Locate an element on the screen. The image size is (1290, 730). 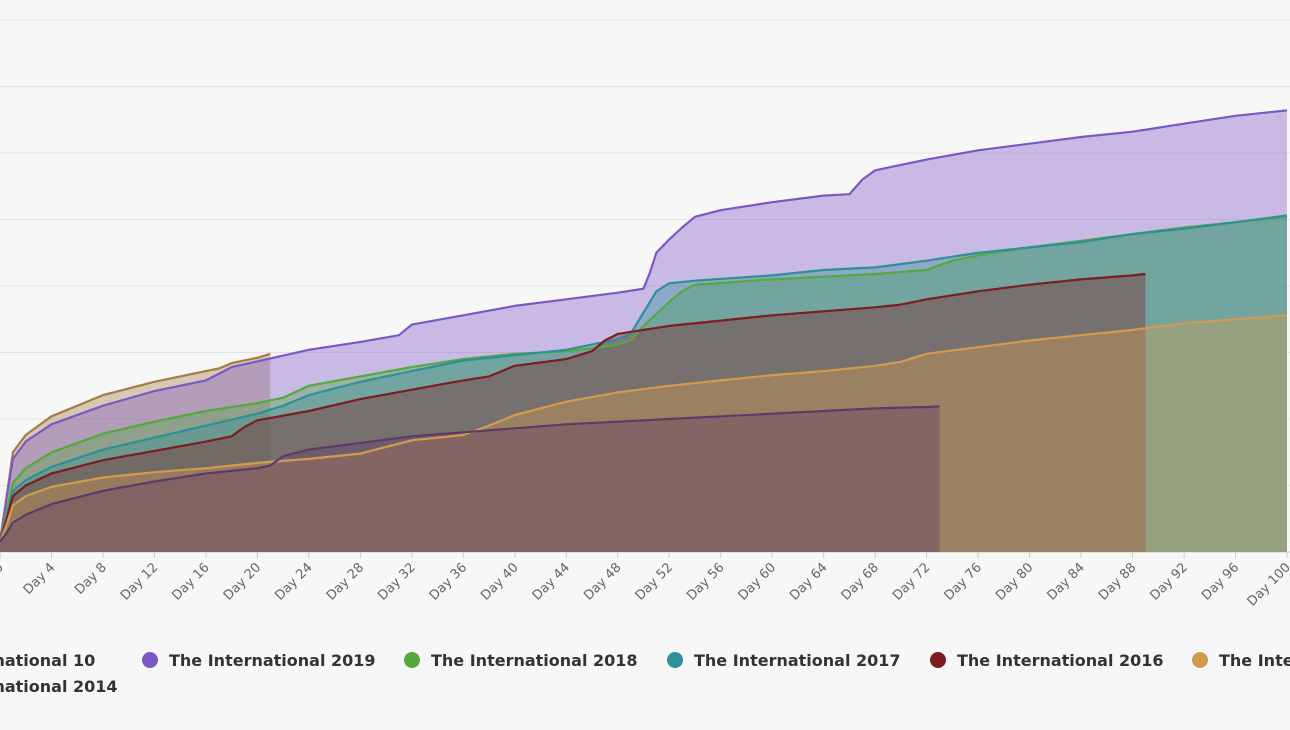
legend-item-the-inte: The Inte is located at coordinates (1241, 660).